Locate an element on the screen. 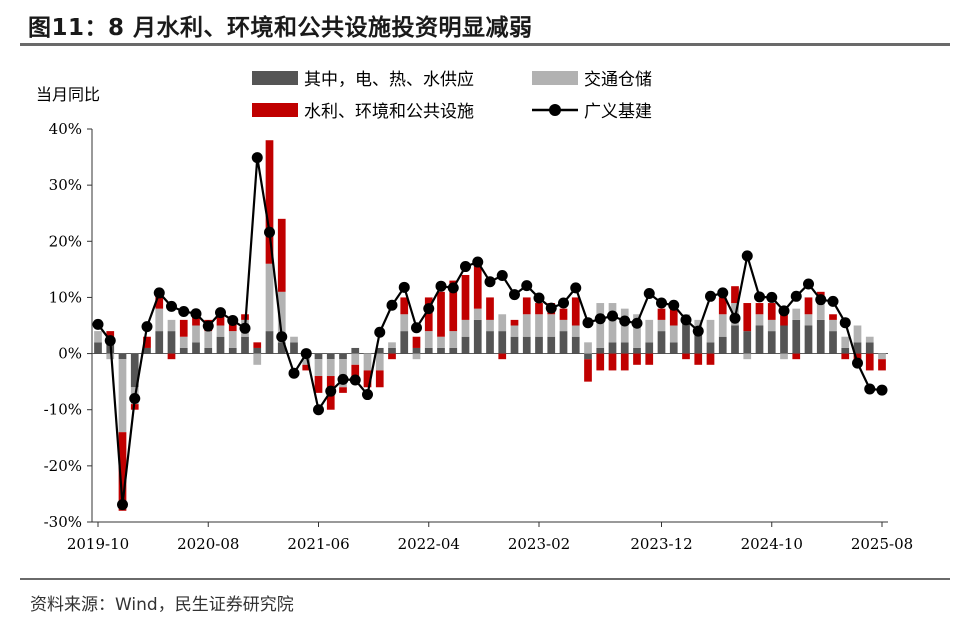 This screenshot has width=970, height=622. source-note: 资料来源：Wind，民生证券研究院 is located at coordinates (162, 605).